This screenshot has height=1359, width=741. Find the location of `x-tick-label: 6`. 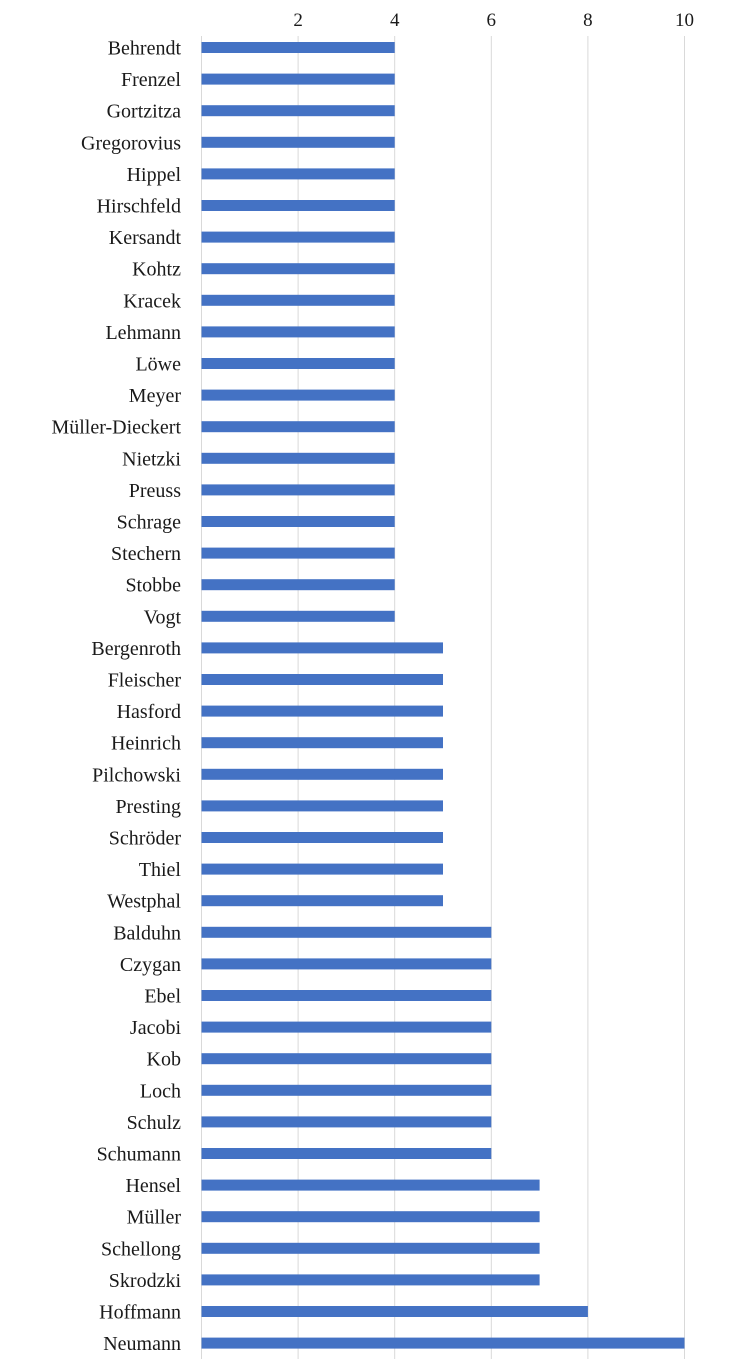

x-tick-label: 6 is located at coordinates (492, 20).